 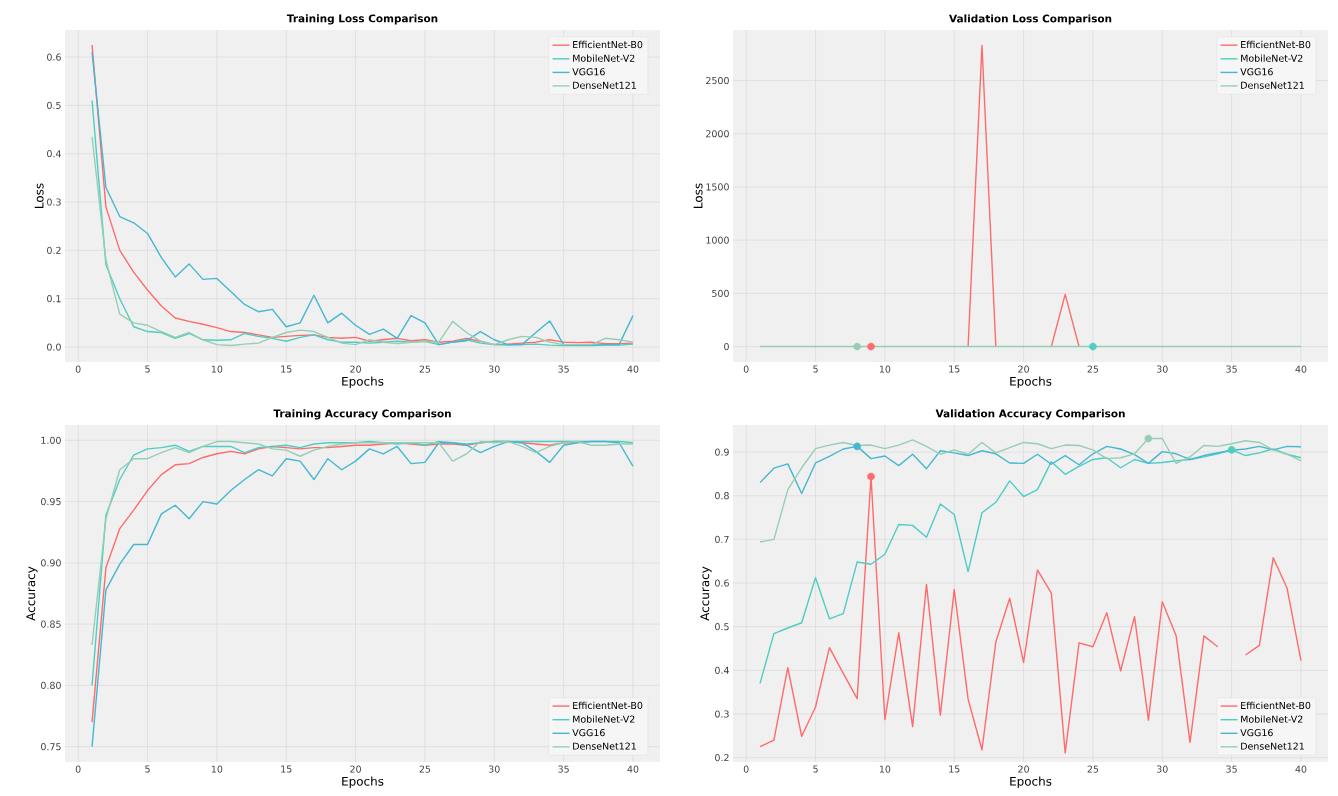 What do you see at coordinates (51, 624) in the screenshot?
I see `y-tick-label: 0.85` at bounding box center [51, 624].